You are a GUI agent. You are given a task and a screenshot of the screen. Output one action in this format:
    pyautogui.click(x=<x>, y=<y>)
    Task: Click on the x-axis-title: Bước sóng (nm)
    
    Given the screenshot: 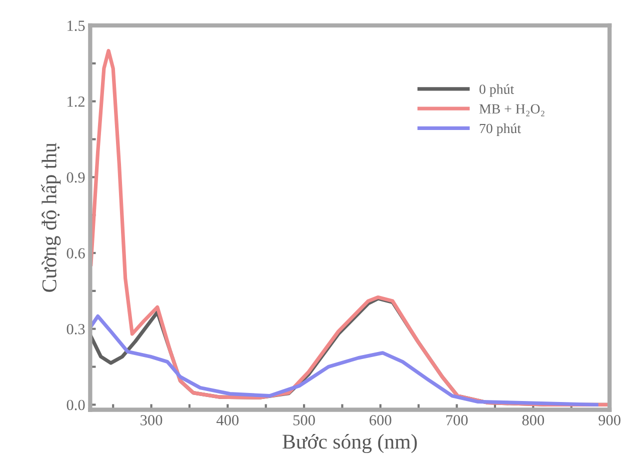 What is the action you would take?
    pyautogui.click(x=349, y=444)
    